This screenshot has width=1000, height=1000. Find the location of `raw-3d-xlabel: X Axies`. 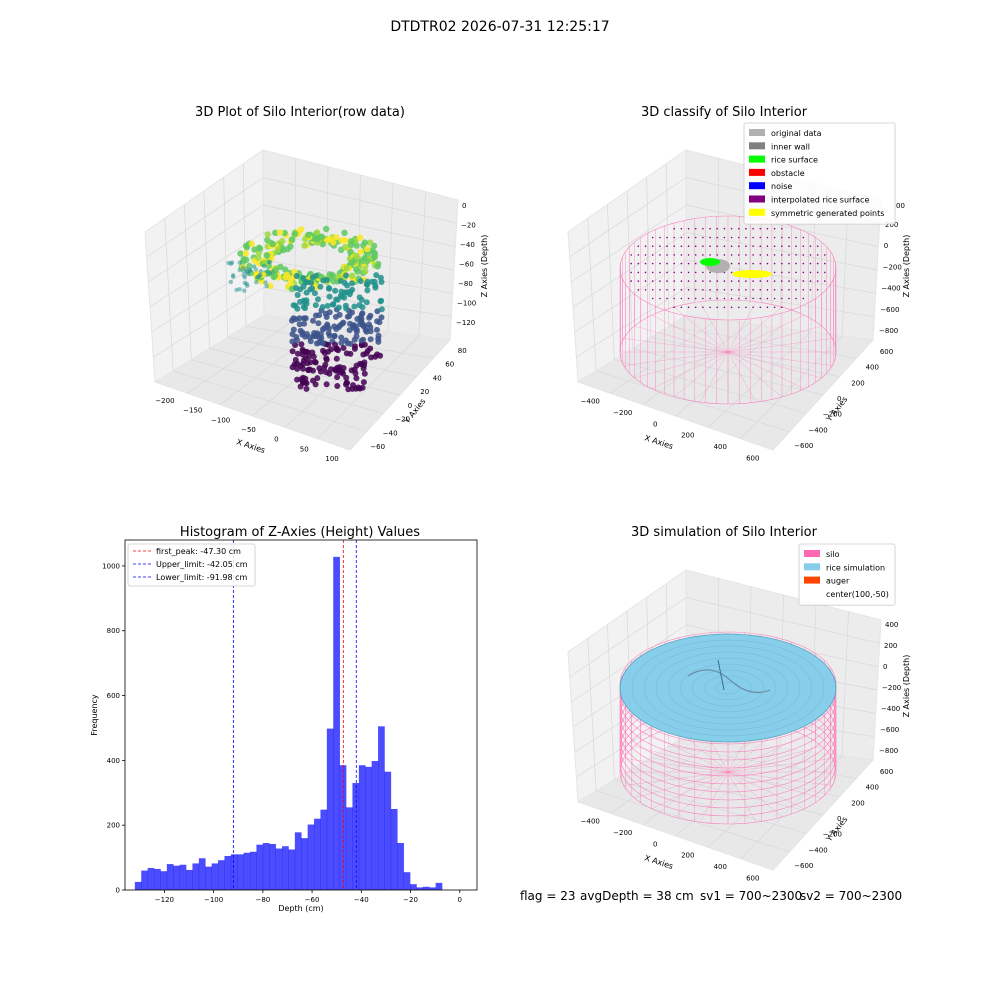

raw-3d-xlabel: X Axies is located at coordinates (250, 446).